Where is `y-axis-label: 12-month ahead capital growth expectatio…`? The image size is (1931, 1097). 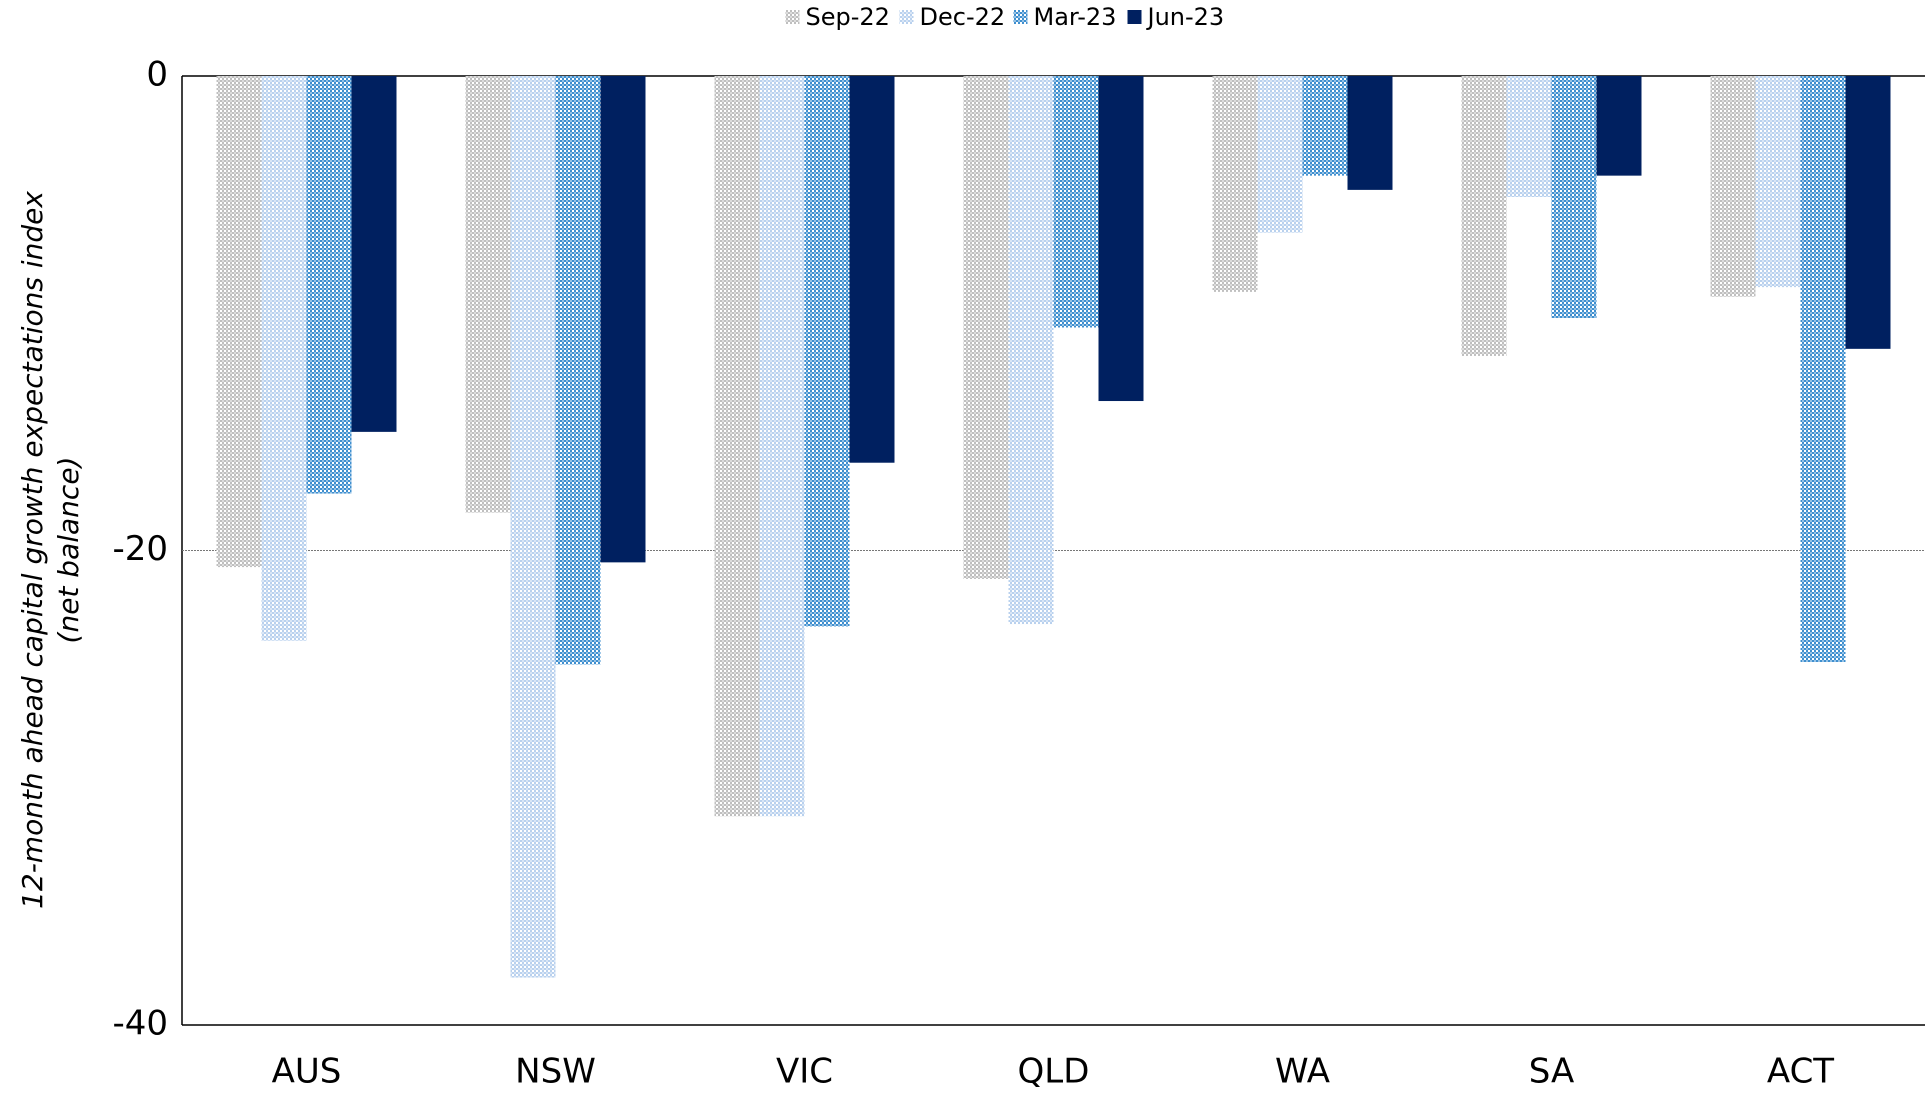
y-axis-label: 12-month ahead capital growth expectatio… is located at coordinates (50, 550).